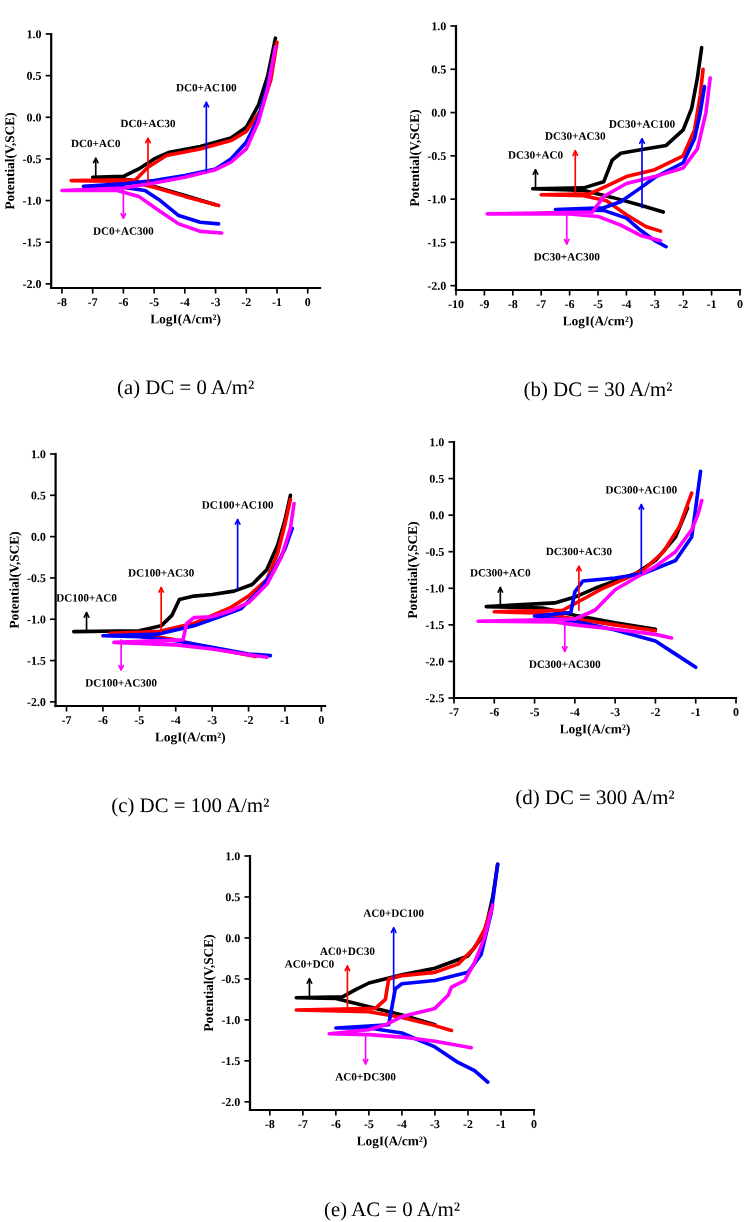 This screenshot has height=1222, width=754. Describe the element at coordinates (190, 807) in the screenshot. I see `text: (c) DC = 100 A/m²` at that location.